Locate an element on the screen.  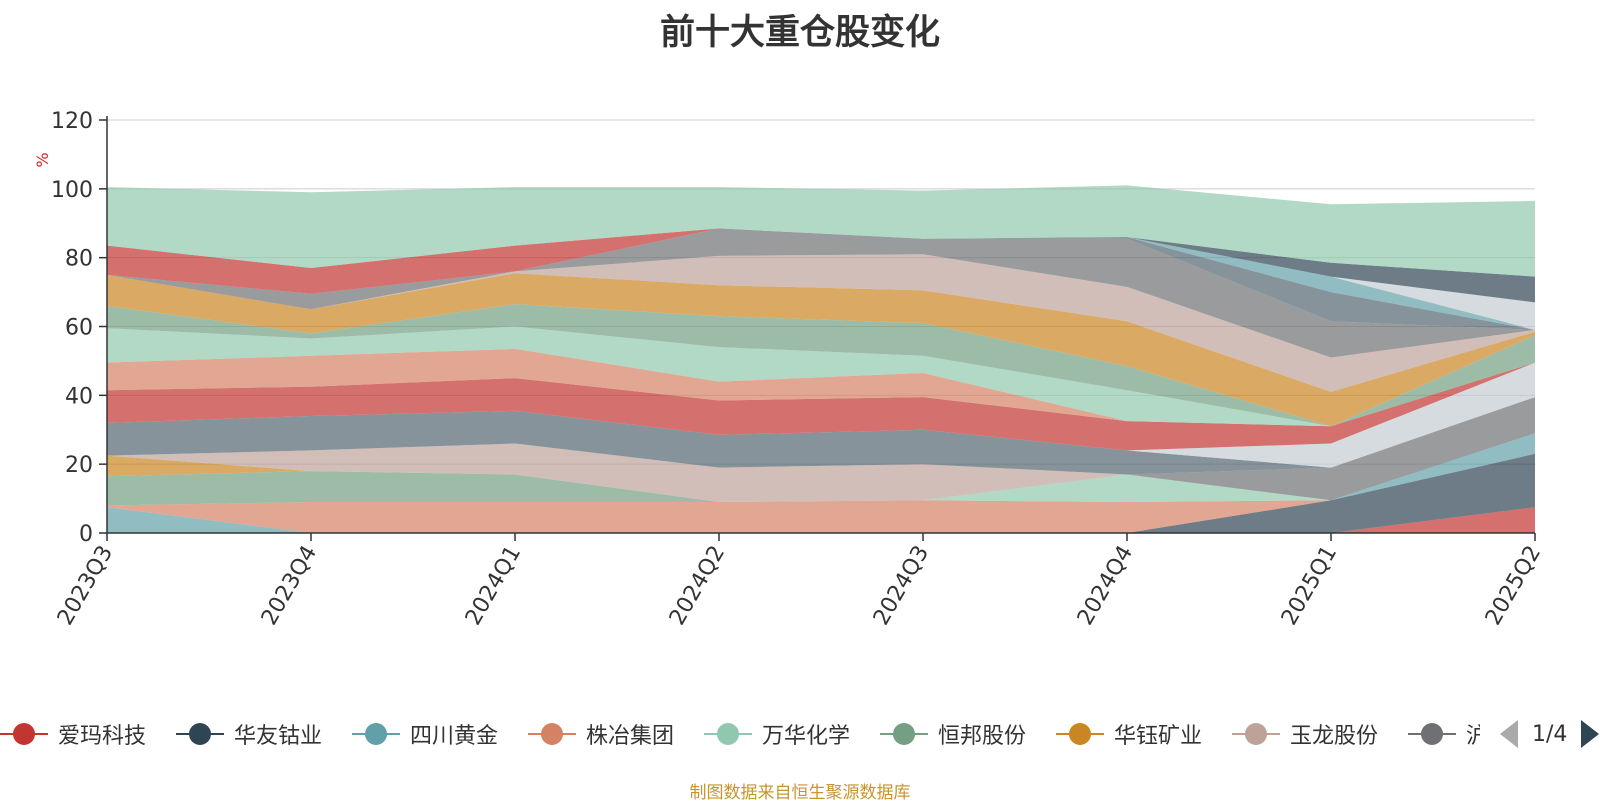
chart-title: 前十大重仓股变化 is located at coordinates (799, 33).